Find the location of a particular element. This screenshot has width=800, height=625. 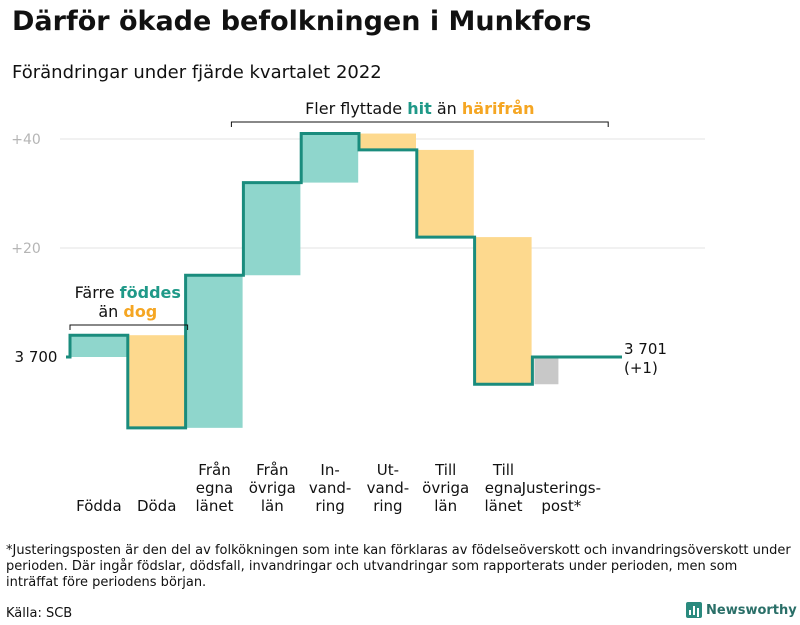

top-annotation-text: Fler flyttade hit än härifrån is located at coordinates (419, 108).